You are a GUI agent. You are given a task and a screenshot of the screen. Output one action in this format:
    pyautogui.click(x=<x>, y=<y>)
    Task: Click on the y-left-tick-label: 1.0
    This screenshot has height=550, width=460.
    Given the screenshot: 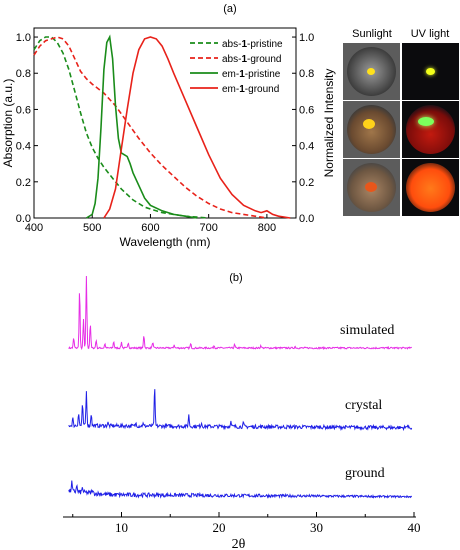 What is the action you would take?
    pyautogui.click(x=23, y=38)
    